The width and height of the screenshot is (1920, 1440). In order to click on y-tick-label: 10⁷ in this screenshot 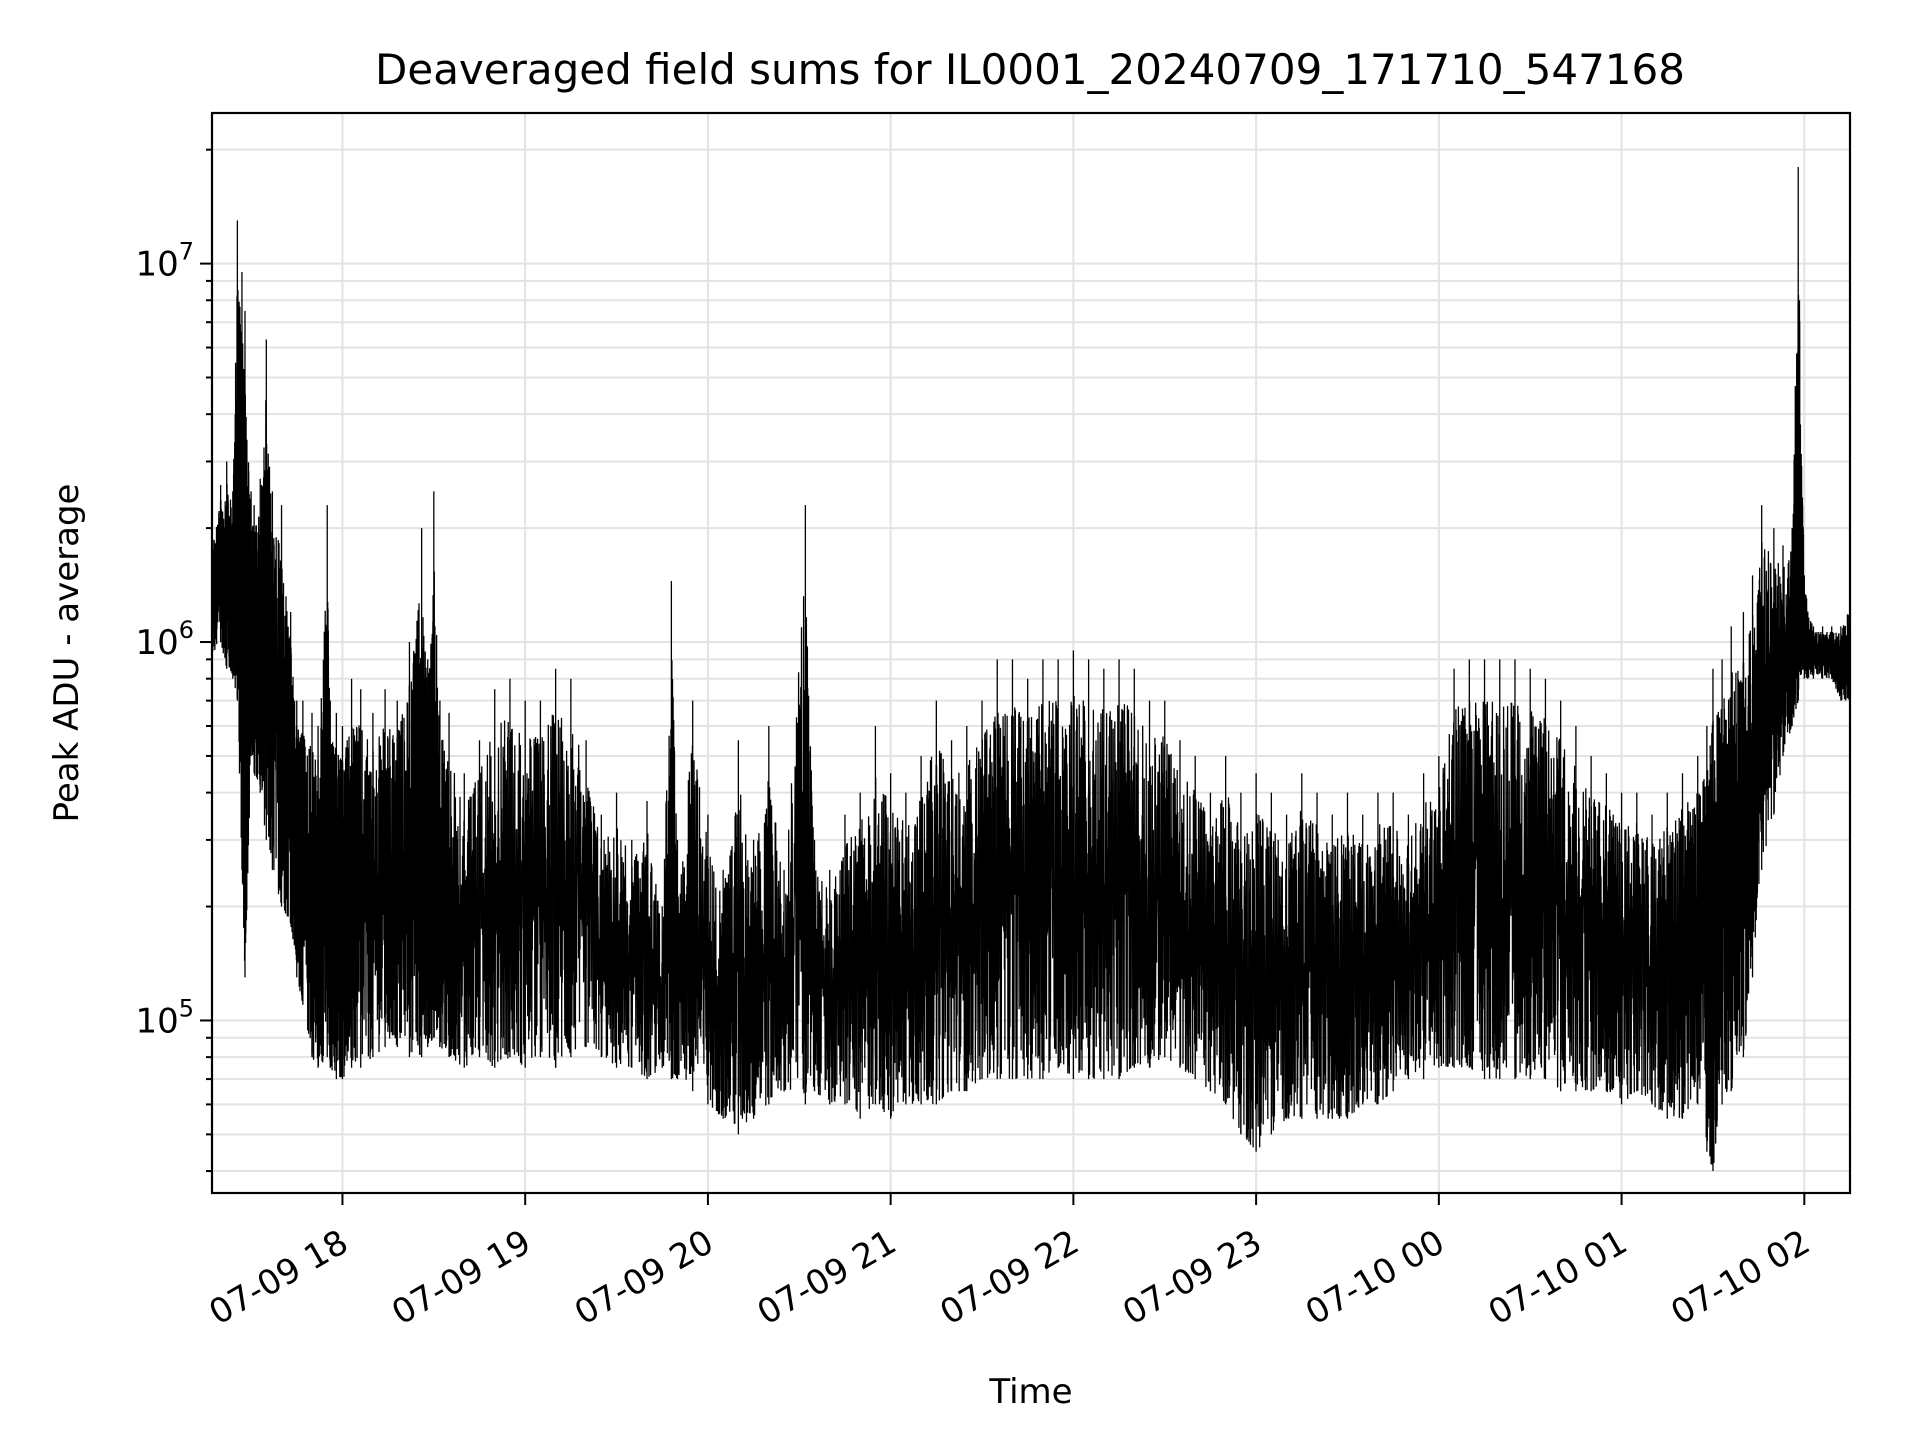, I will do `click(164, 261)`.